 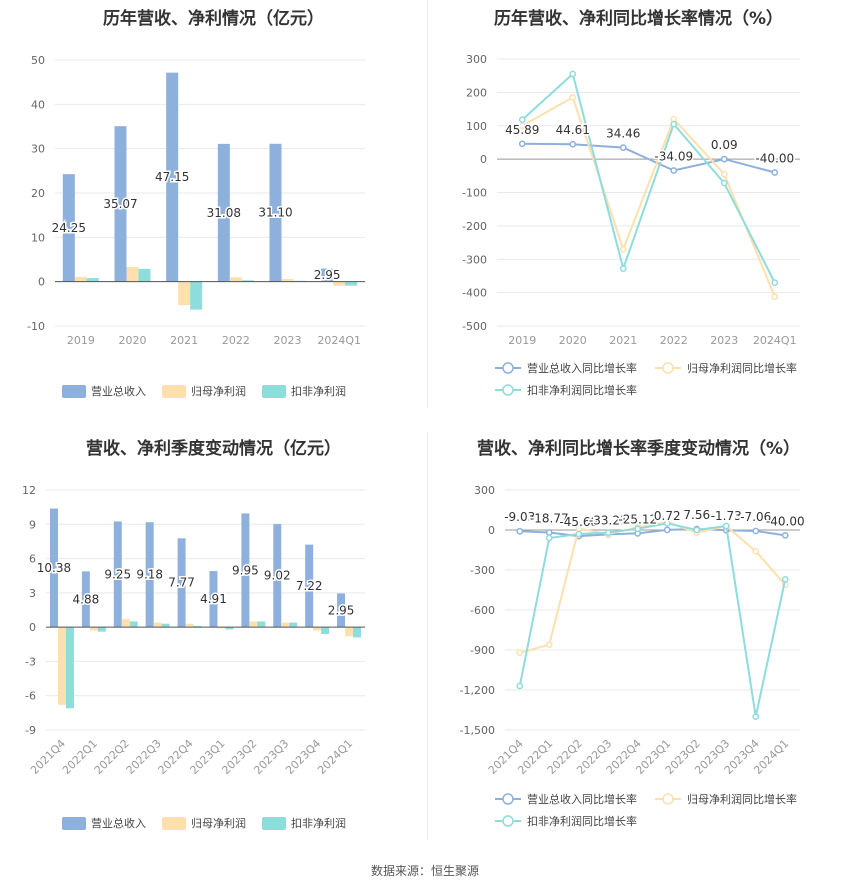 What do you see at coordinates (638, 449) in the screenshot?
I see `quarter-line-title: 营收、净利同比增长率季度变动情况（%）` at bounding box center [638, 449].